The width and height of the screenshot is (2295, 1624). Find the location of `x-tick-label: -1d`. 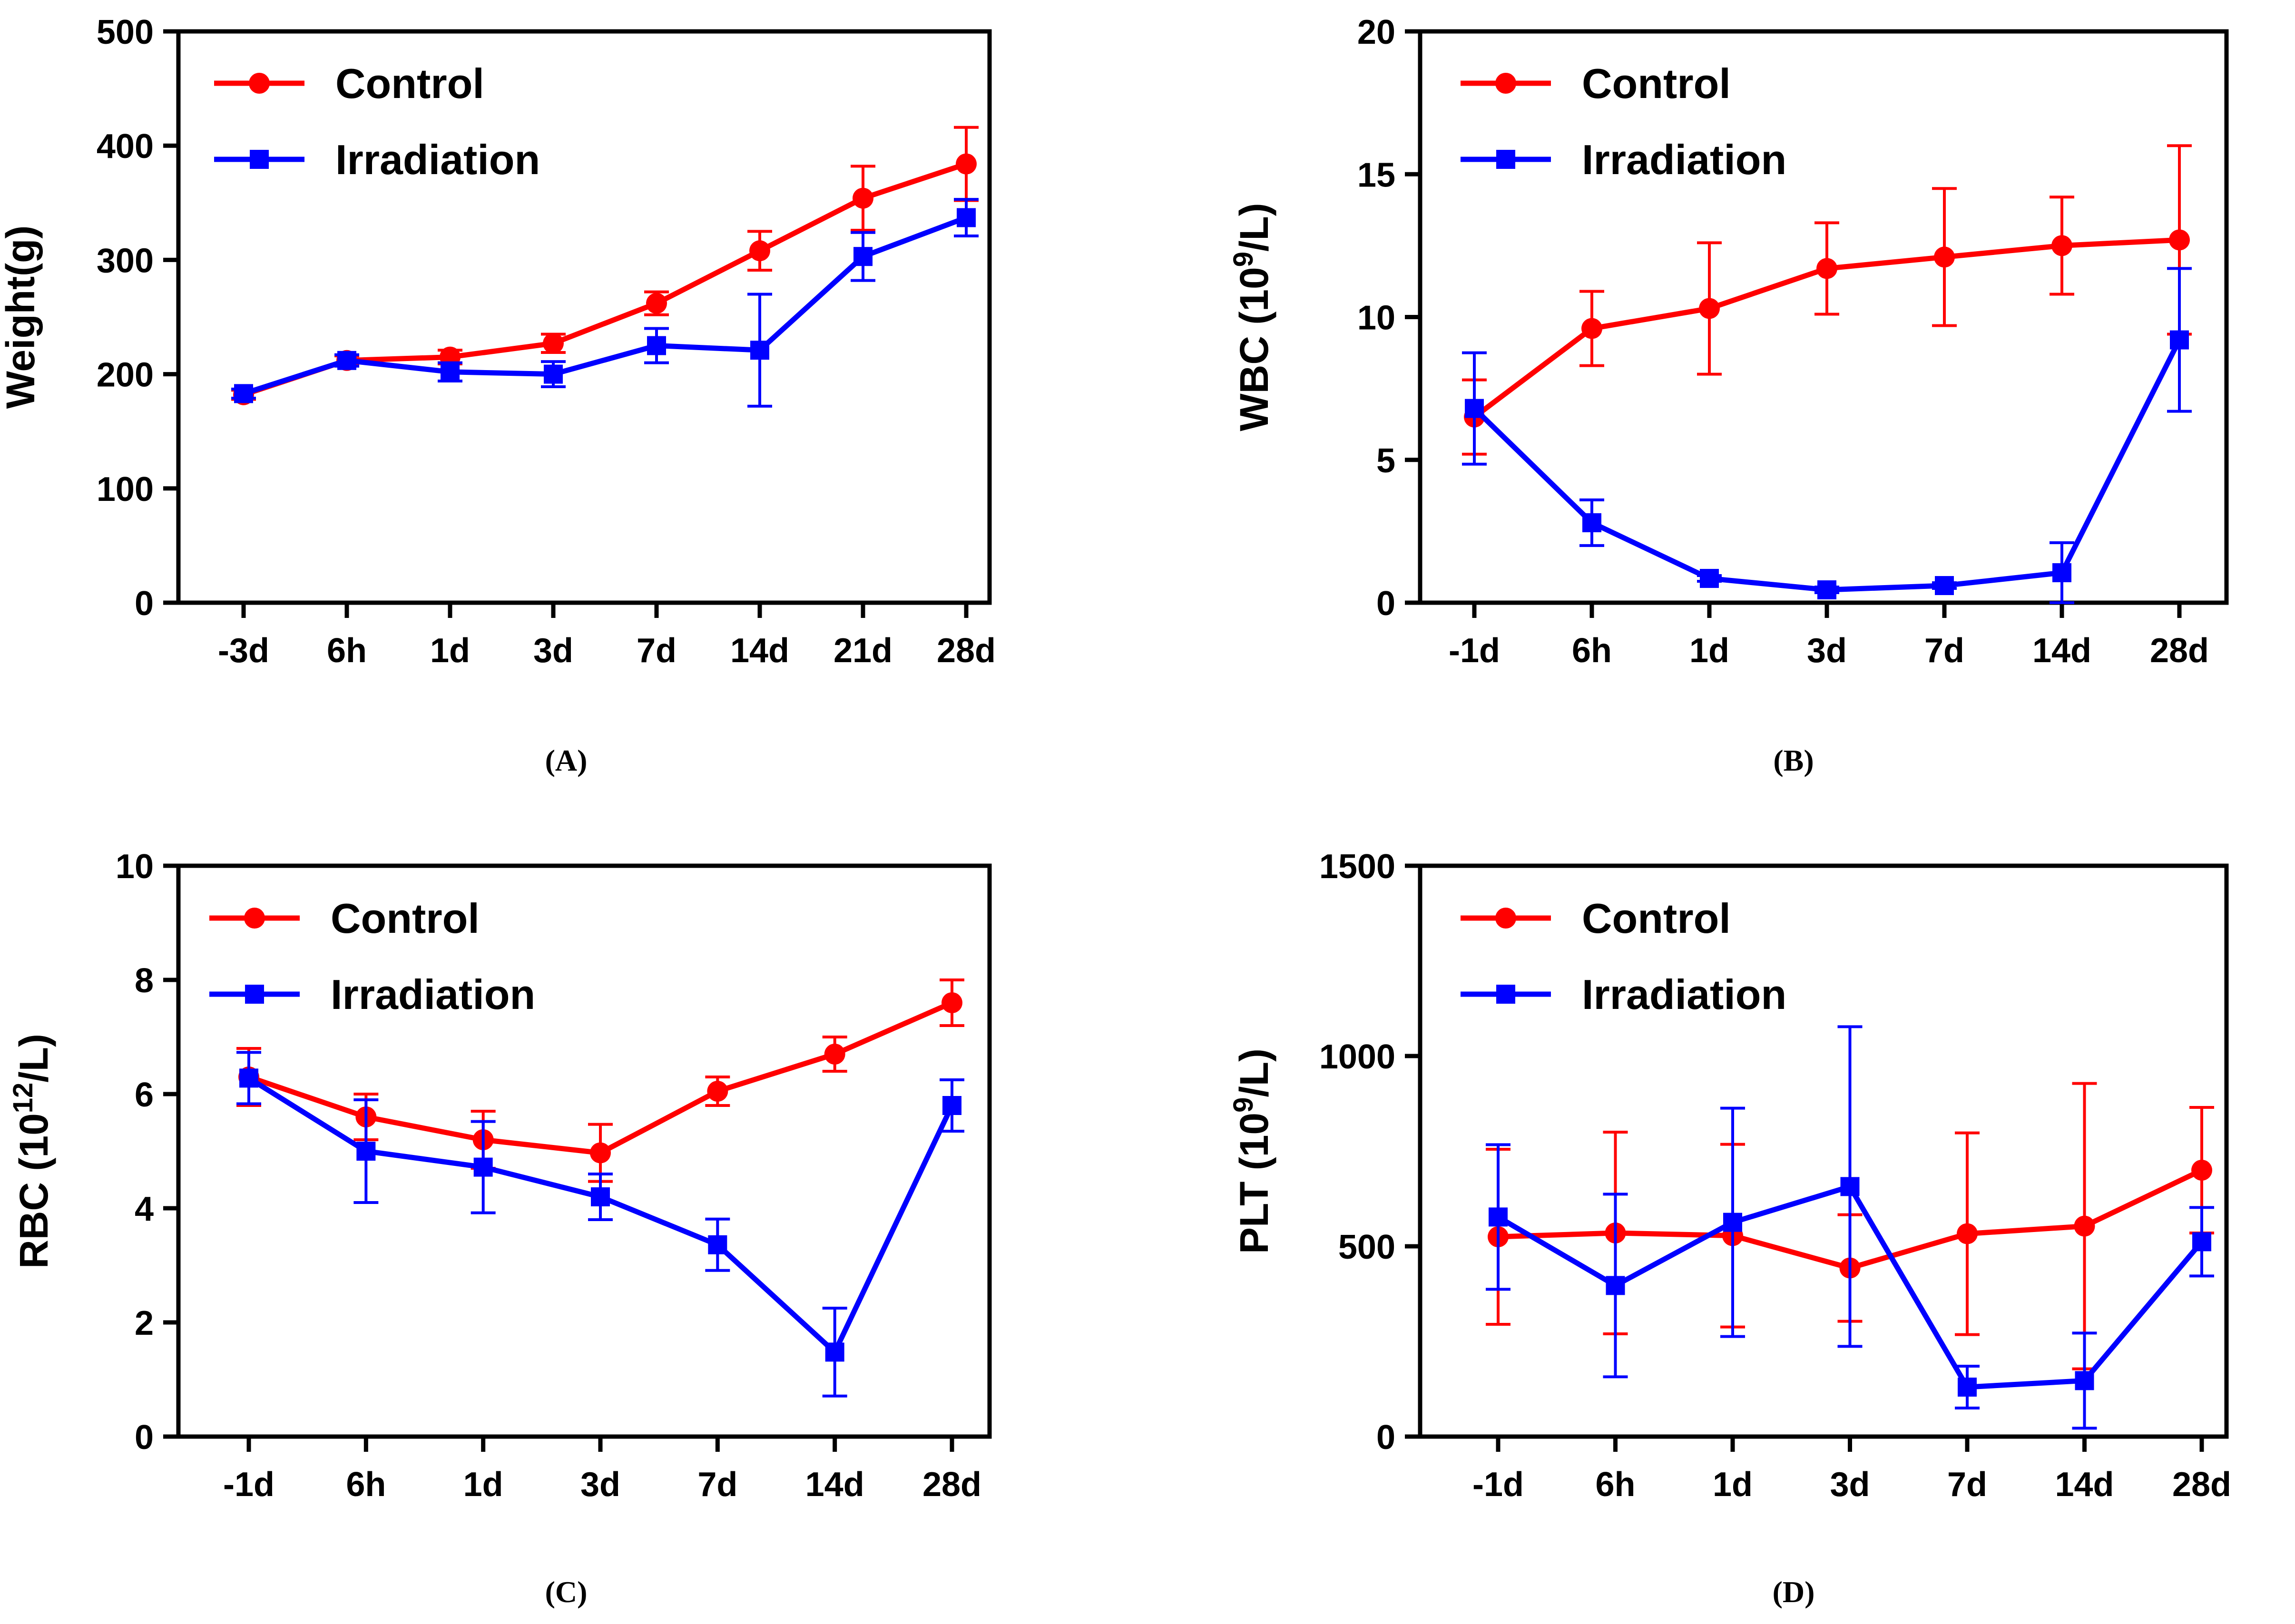

x-tick-label: -1d is located at coordinates (249, 1485).